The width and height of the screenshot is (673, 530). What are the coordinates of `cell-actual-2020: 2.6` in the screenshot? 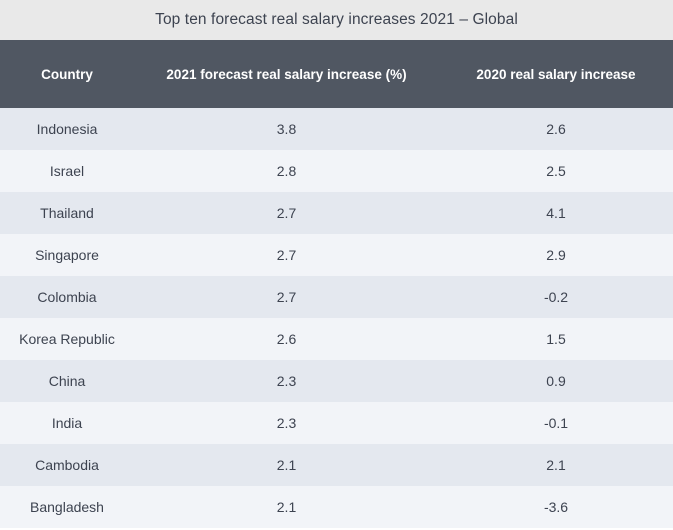 It's located at (556, 129).